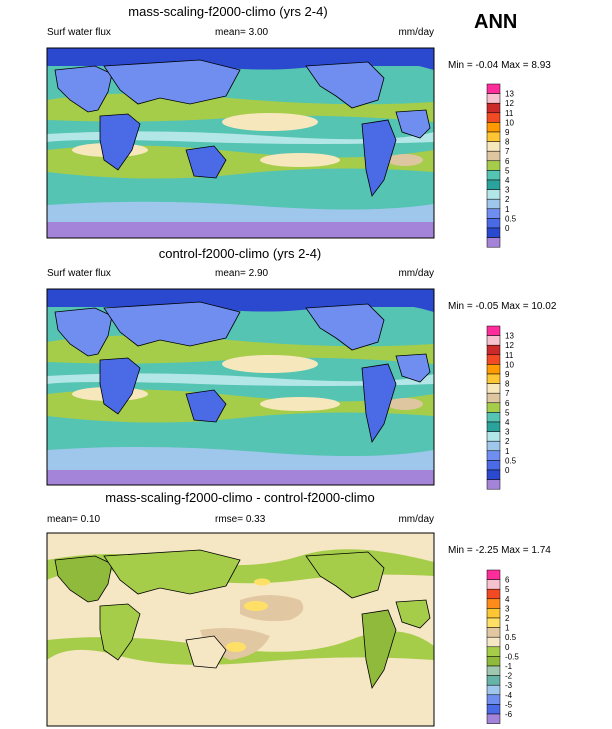  What do you see at coordinates (495, 22) in the screenshot?
I see `season-label: ANN` at bounding box center [495, 22].